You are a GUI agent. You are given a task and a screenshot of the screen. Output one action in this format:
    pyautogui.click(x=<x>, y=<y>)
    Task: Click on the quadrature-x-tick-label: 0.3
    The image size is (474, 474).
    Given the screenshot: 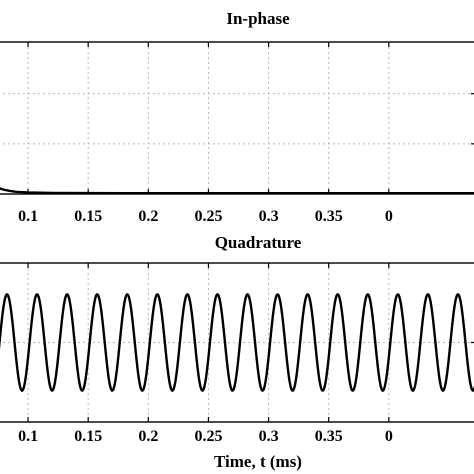 What is the action you would take?
    pyautogui.click(x=269, y=436)
    